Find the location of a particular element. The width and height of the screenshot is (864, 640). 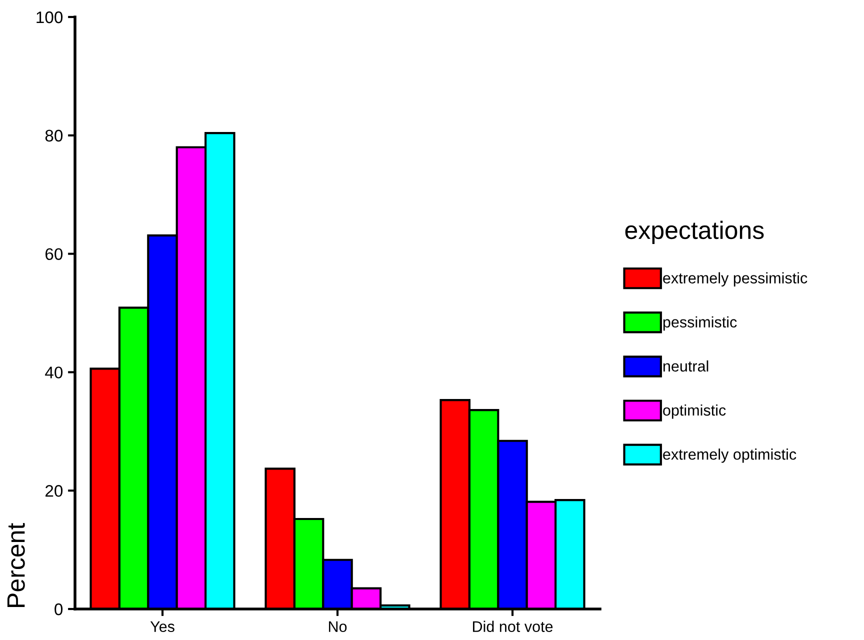

y-tick-label: 40 is located at coordinates (54, 372).